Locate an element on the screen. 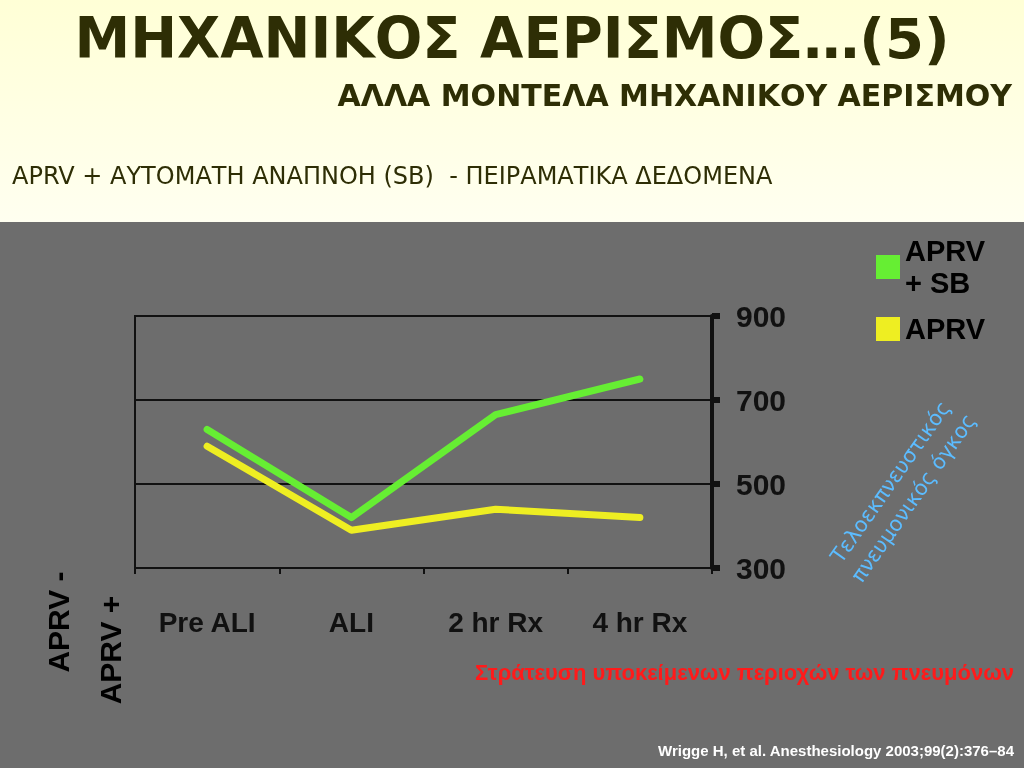 The width and height of the screenshot is (1024, 768). chart-title: ΜΗΧΑΝΙΚΟΣ ΑΕΡΙΣΜΟΣ…(5) is located at coordinates (512, 38).